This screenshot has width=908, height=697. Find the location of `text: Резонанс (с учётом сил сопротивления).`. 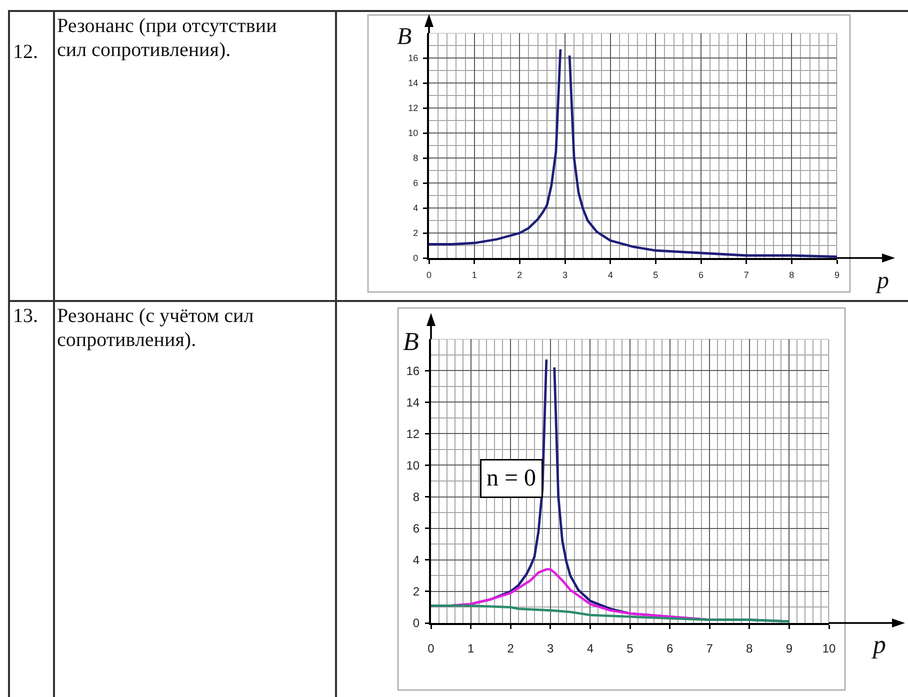

text: Резонанс (с учётом сил сопротивления). is located at coordinates (156, 328).